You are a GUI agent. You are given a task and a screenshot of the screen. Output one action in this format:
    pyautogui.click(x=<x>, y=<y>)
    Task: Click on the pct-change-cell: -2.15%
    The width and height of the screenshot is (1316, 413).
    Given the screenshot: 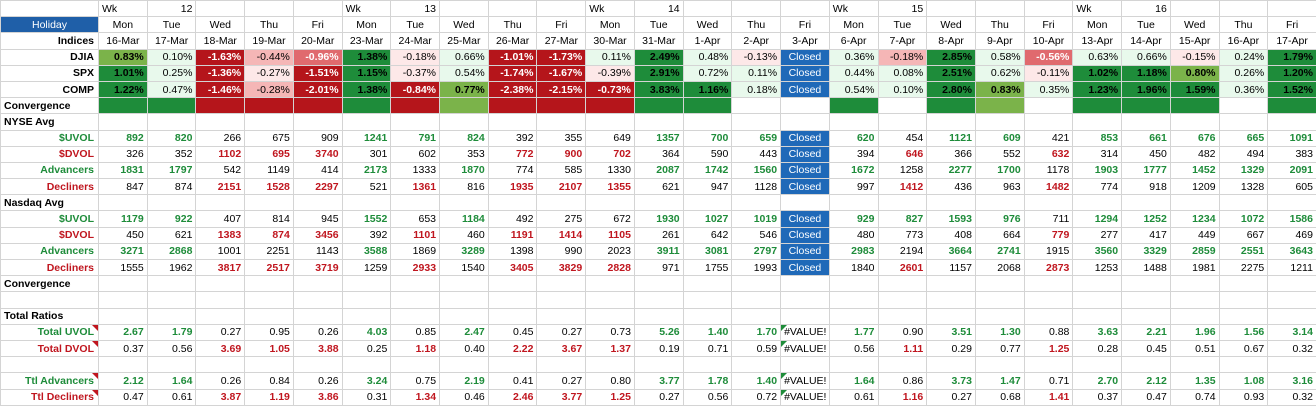 What is the action you would take?
    pyautogui.click(x=561, y=89)
    